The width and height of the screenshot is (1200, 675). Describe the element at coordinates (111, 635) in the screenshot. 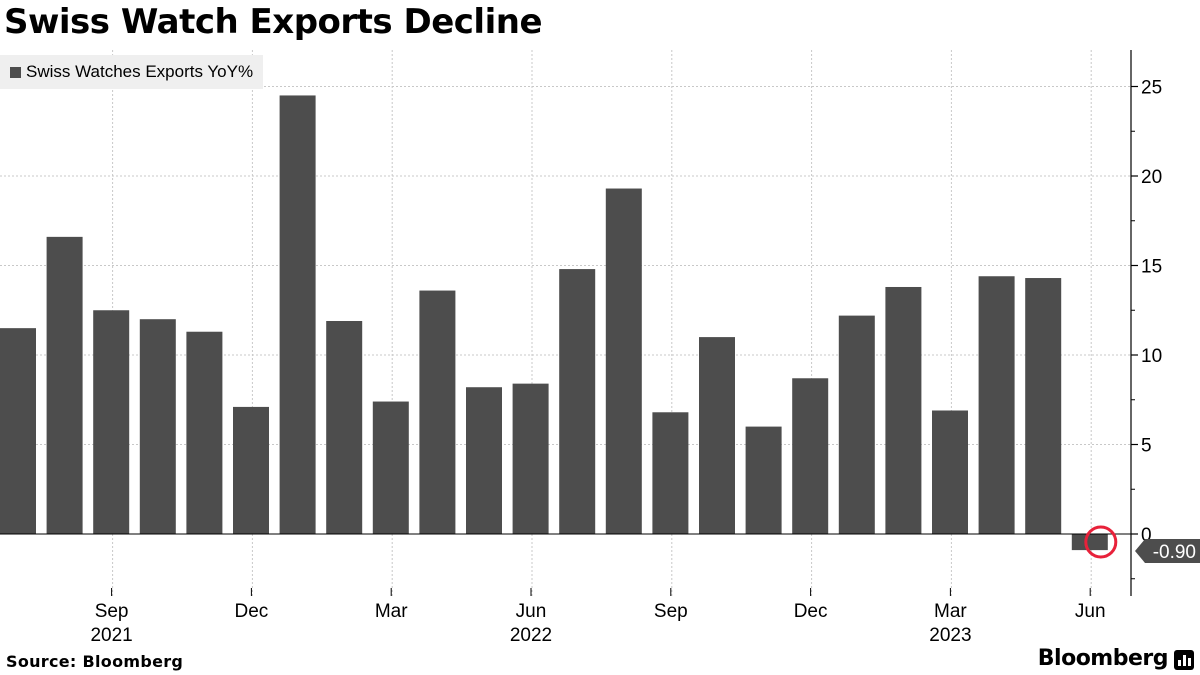

I see `x-year-label: 2021` at that location.